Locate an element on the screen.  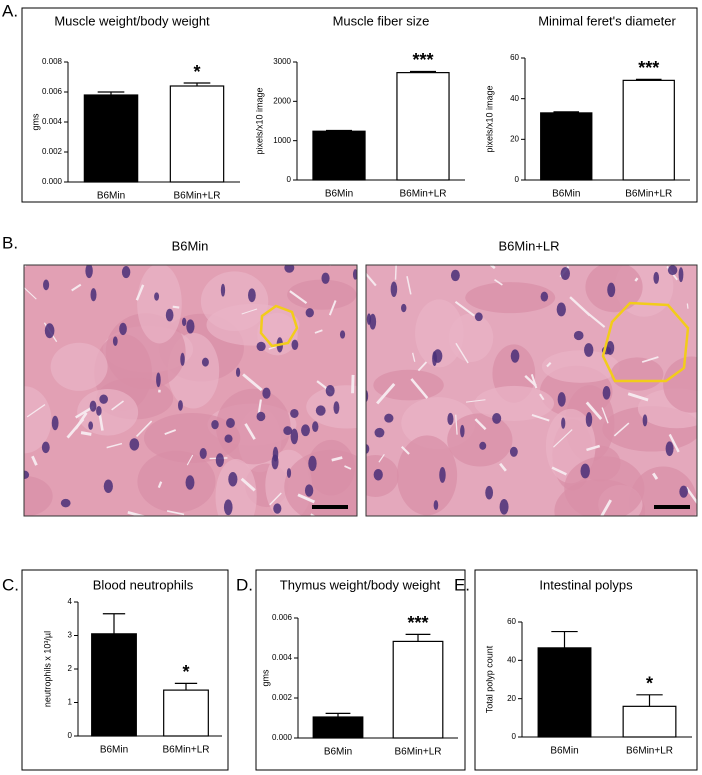
panel-label: E. is located at coordinates (462, 584).